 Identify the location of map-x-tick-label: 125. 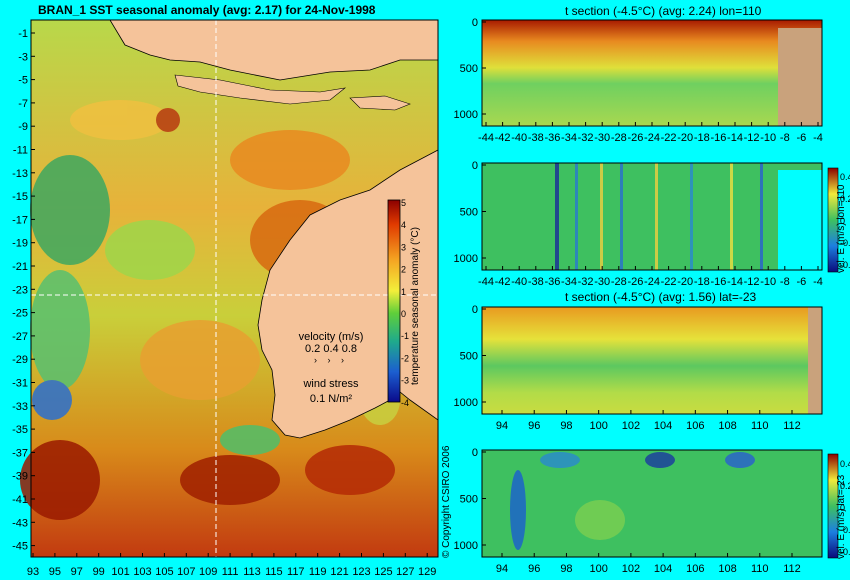
(383, 572).